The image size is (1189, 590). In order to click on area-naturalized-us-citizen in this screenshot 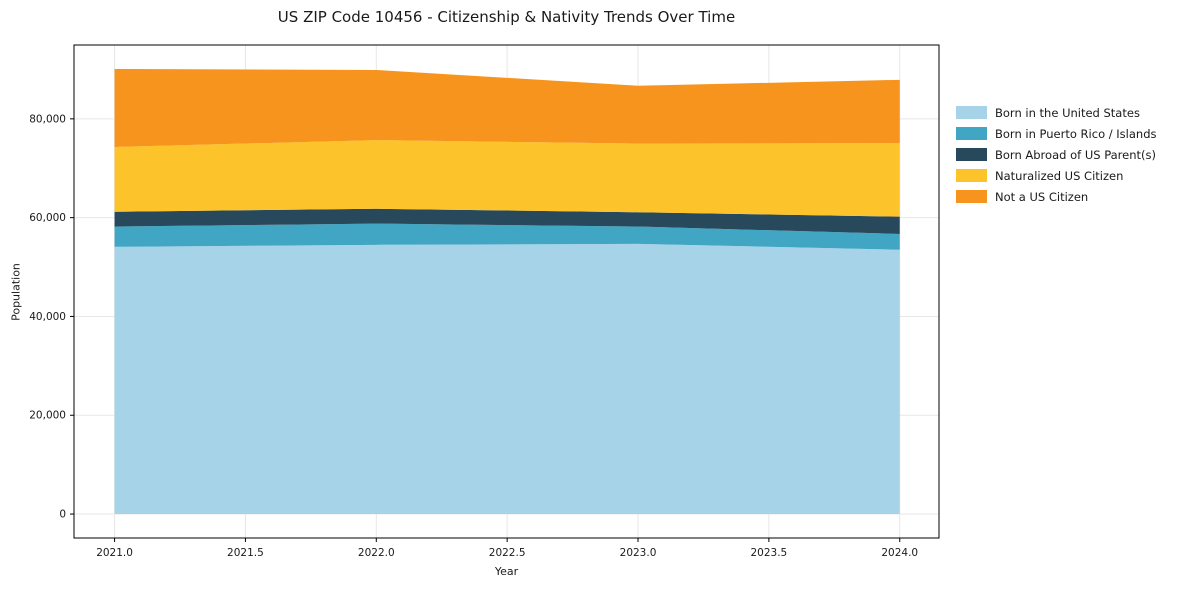, I will do `click(507, 178)`.